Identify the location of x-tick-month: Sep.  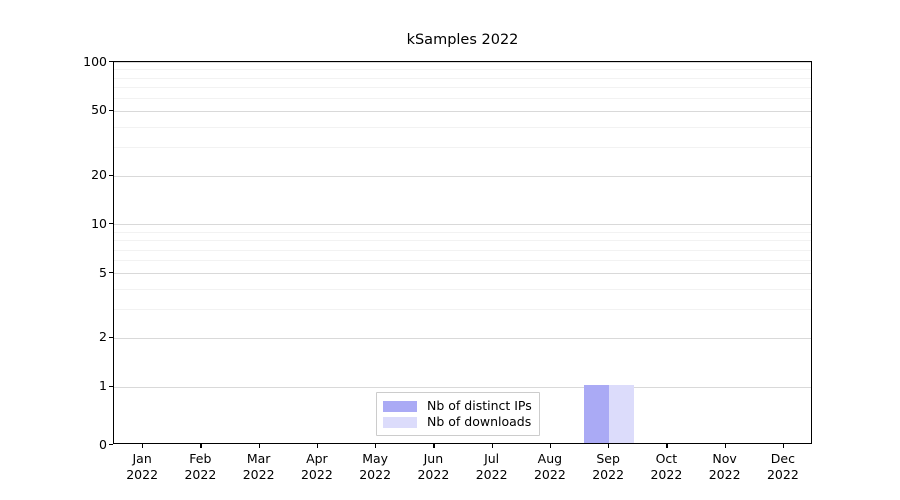
(608, 458).